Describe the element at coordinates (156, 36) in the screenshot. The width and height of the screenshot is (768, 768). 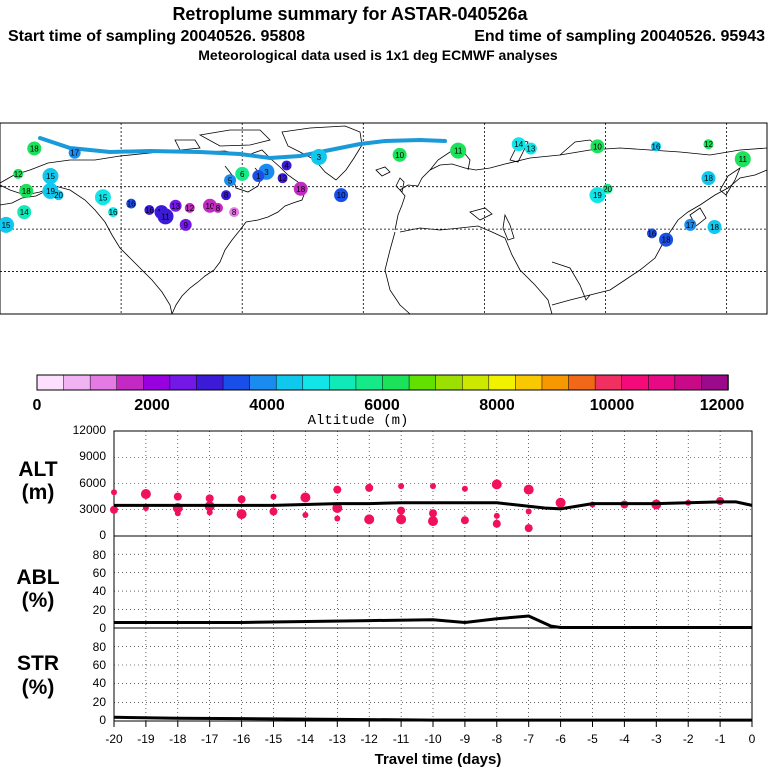
I see `start-time: Start time of sampling 20040526. 95808` at that location.